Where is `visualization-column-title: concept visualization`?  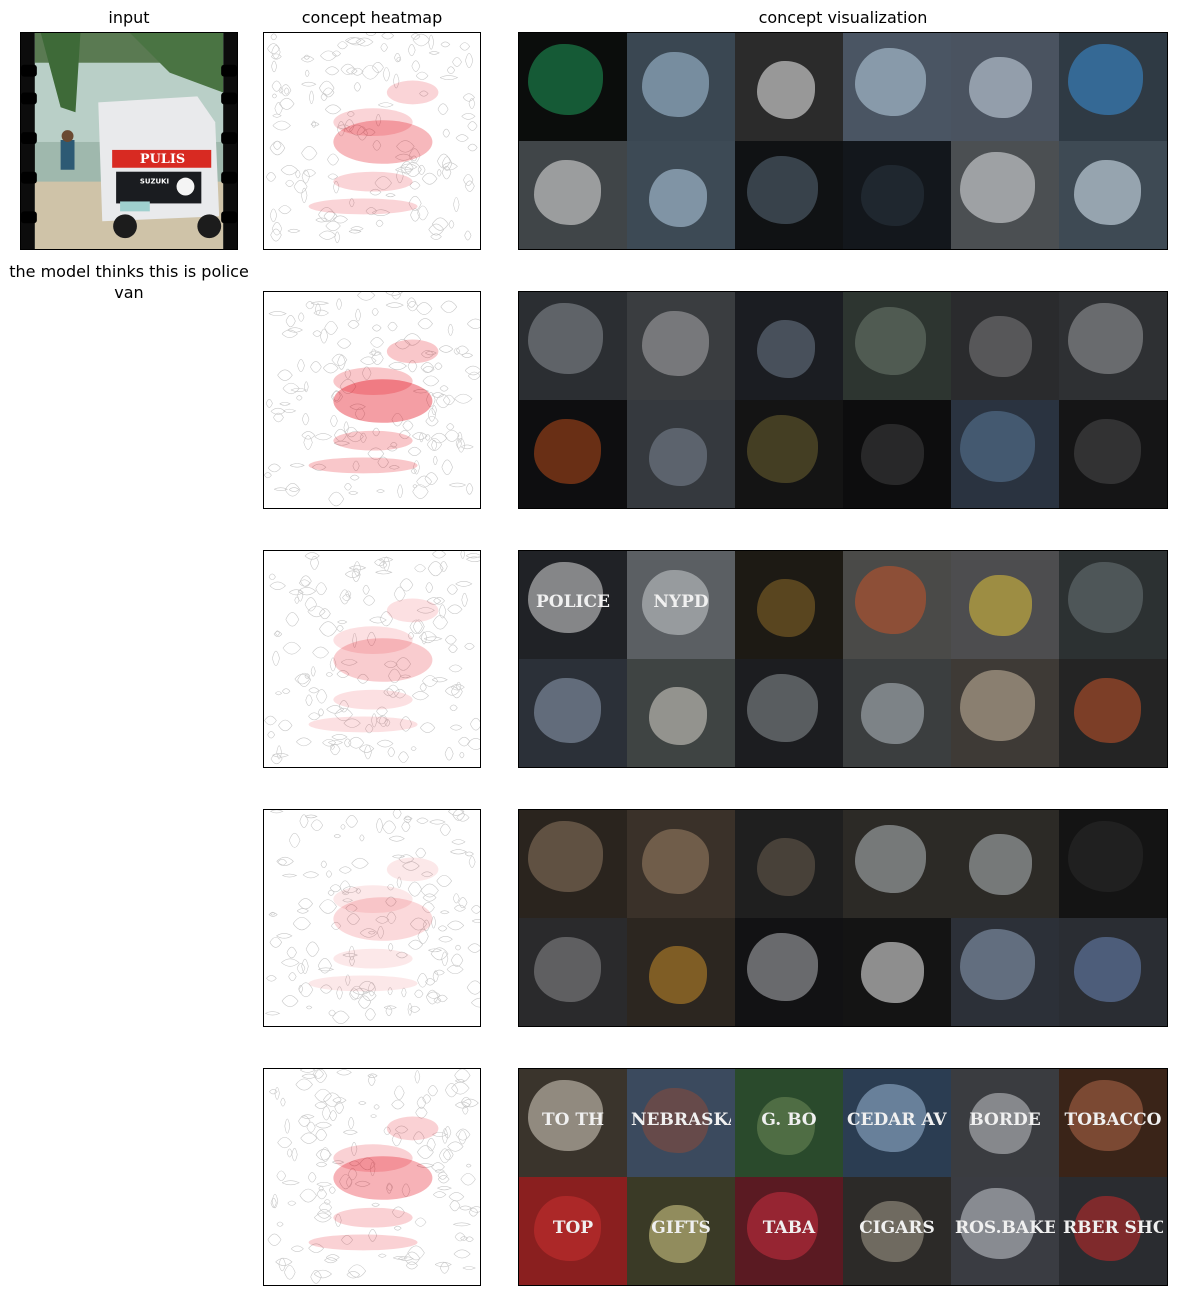
visualization-column-title: concept visualization is located at coordinates (843, 17).